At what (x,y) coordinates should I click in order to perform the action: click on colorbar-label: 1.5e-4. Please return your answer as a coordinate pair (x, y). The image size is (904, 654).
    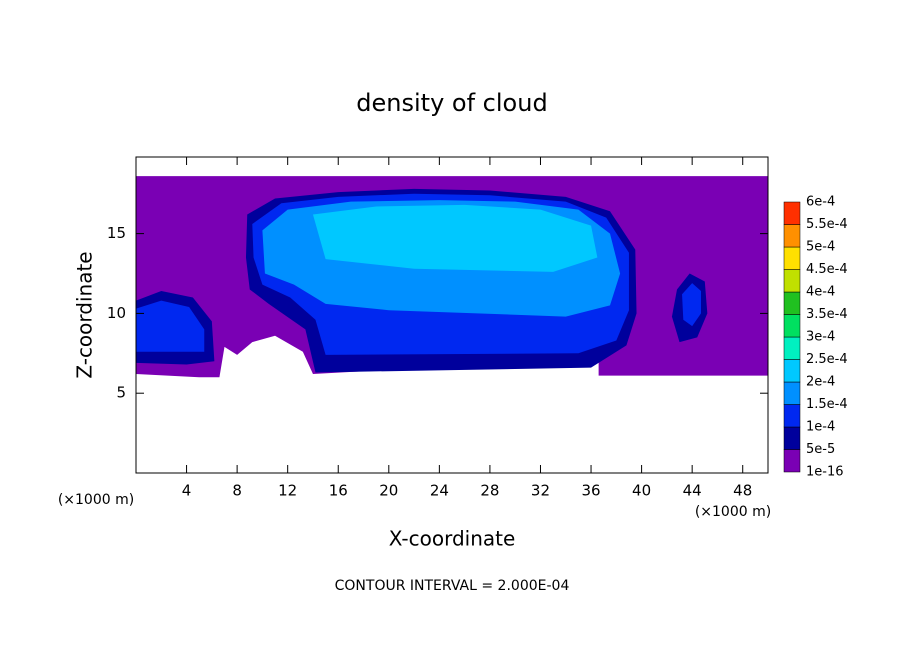
    Looking at the image, I should click on (827, 404).